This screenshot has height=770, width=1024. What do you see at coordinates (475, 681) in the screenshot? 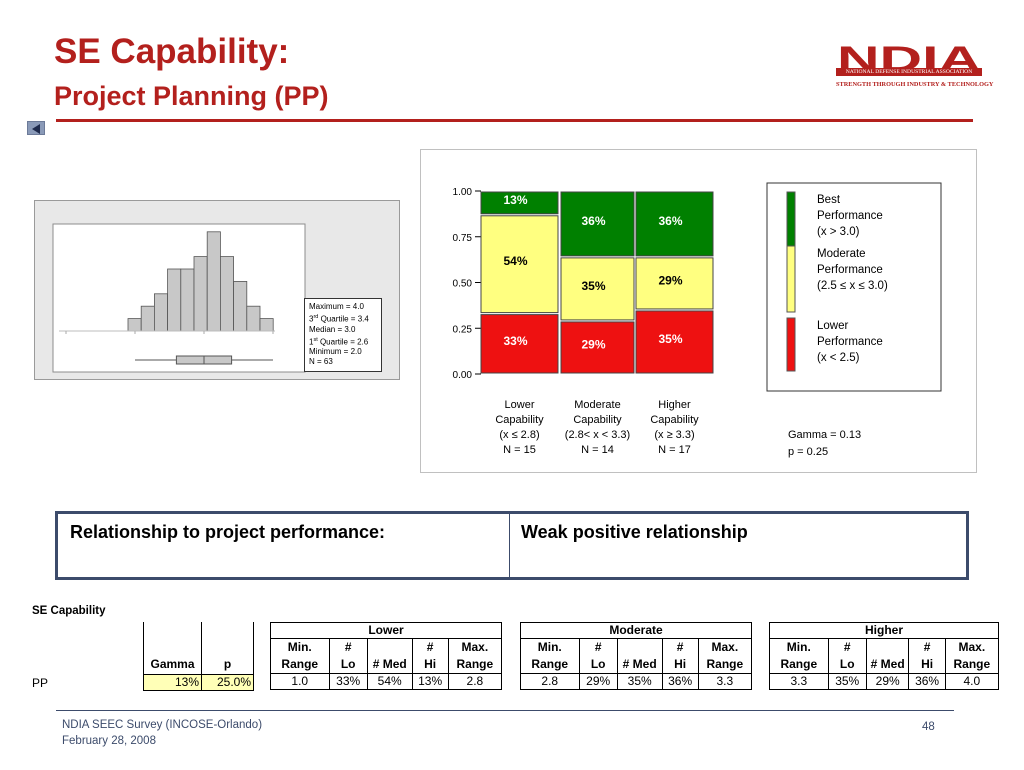
I see `max-range-value: 2.8` at bounding box center [475, 681].